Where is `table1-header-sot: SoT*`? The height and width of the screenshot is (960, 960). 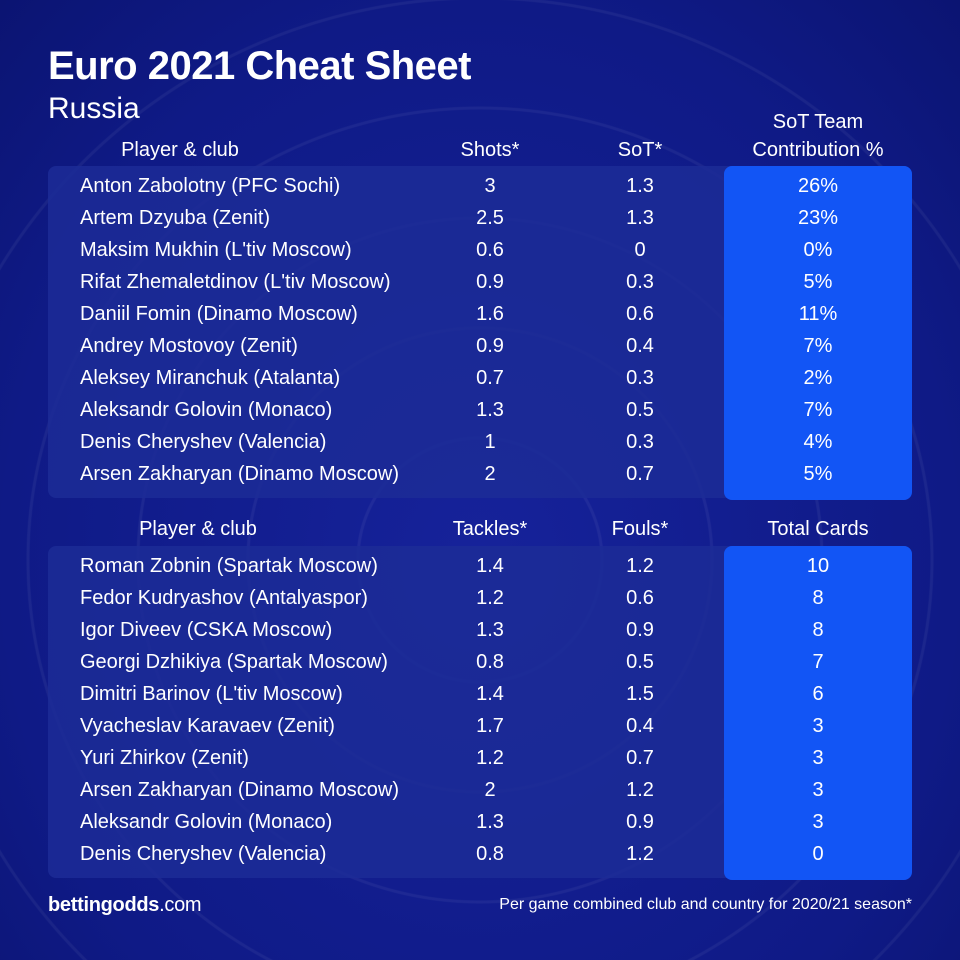
table1-header-sot: SoT* is located at coordinates (640, 150).